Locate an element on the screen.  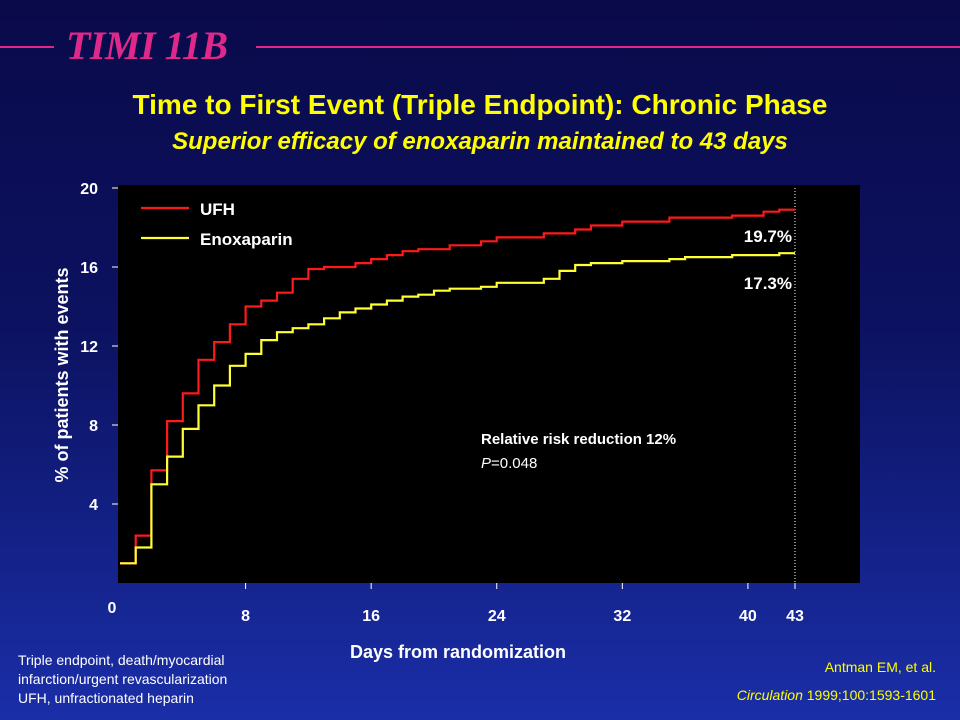
brand-rule-left is located at coordinates (27, 47).